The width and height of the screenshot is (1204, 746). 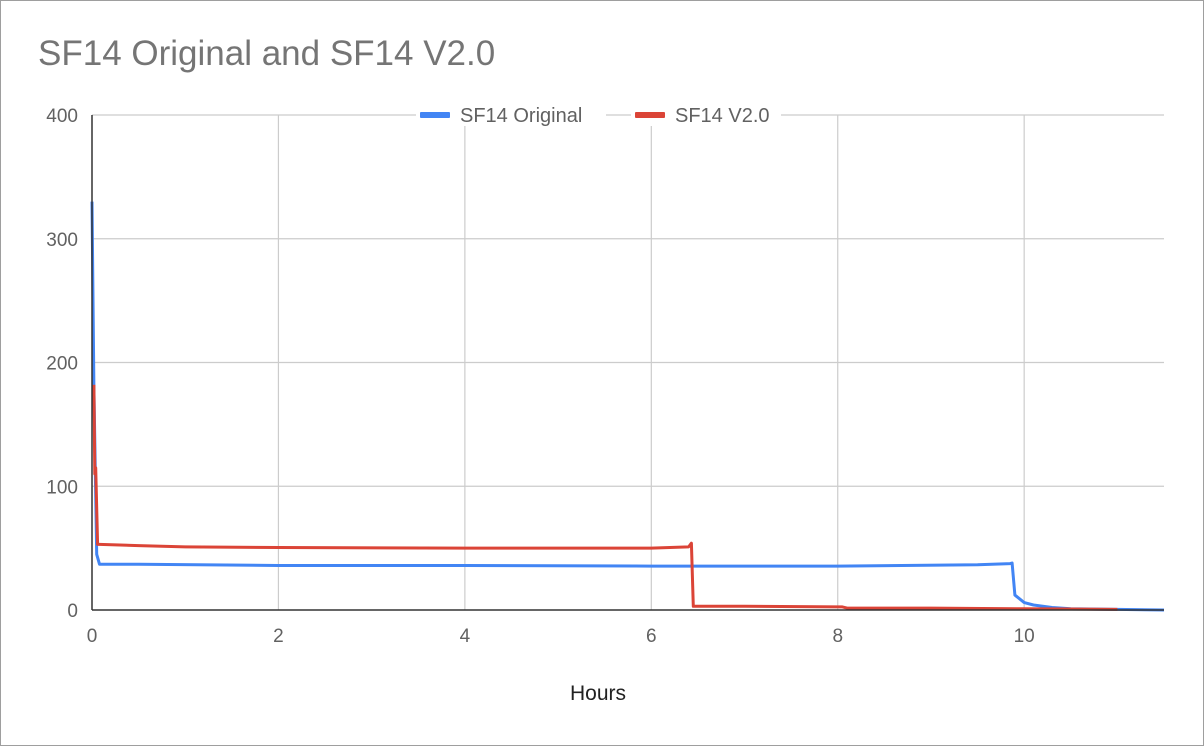 What do you see at coordinates (1024, 636) in the screenshot?
I see `x-tick-label: 10` at bounding box center [1024, 636].